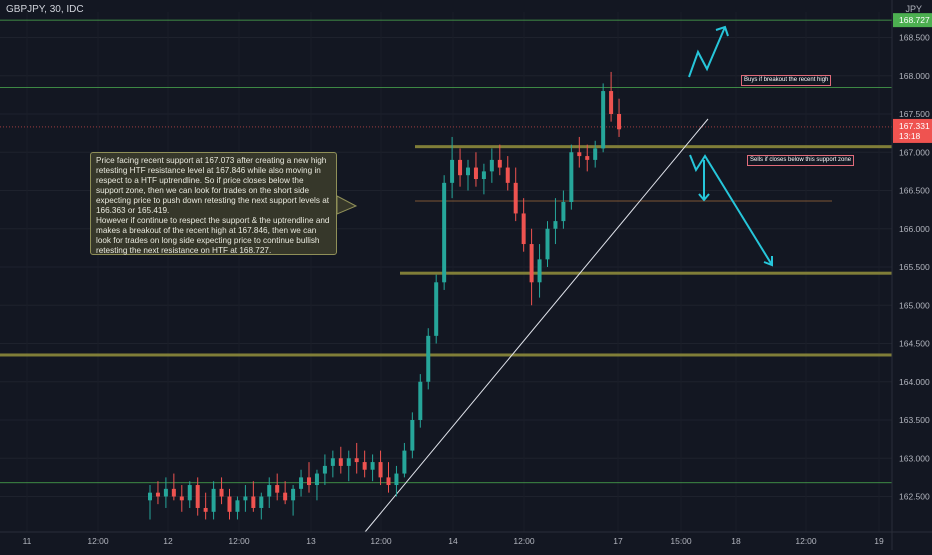  What do you see at coordinates (914, 267) in the screenshot?
I see `price-tick-label: 165.500` at bounding box center [914, 267].